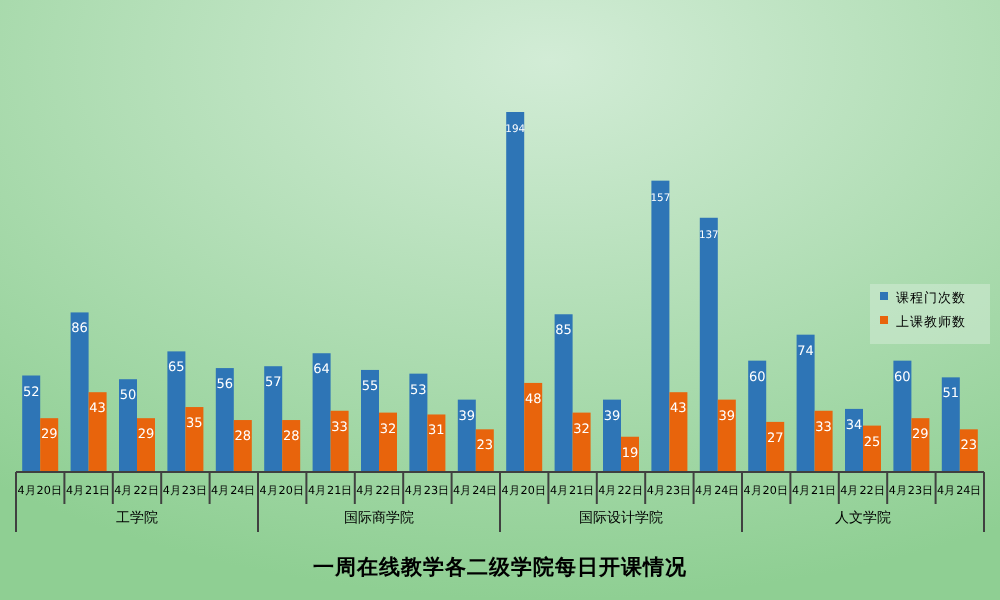 Image resolution: width=1000 pixels, height=600 pixels. Describe the element at coordinates (501, 567) in the screenshot. I see `text: 一周在线教学各二级学院每日开课情况` at that location.